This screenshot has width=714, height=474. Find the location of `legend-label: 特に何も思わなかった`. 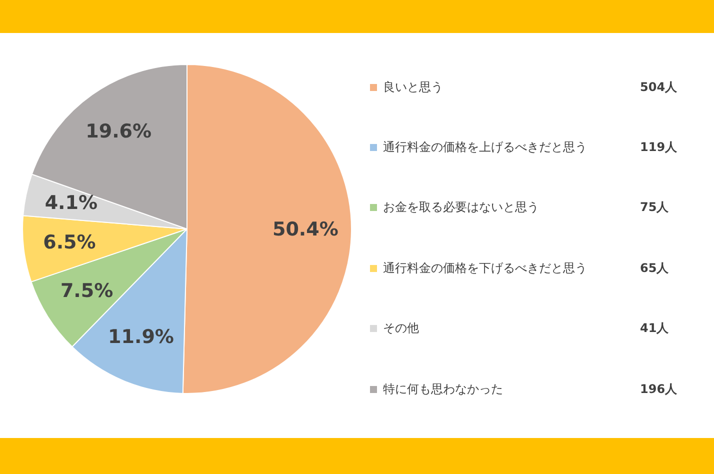

legend-label: 特に何も思わなかった is located at coordinates (443, 389).